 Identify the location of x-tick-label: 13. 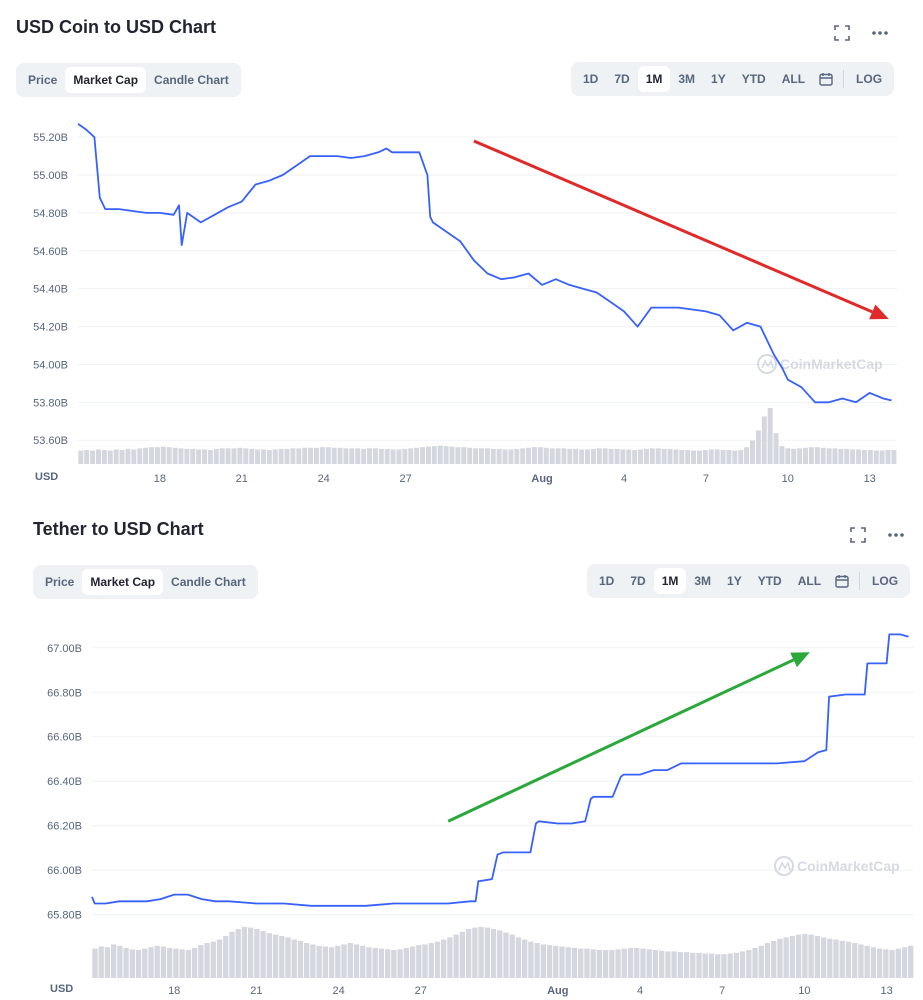
(870, 479).